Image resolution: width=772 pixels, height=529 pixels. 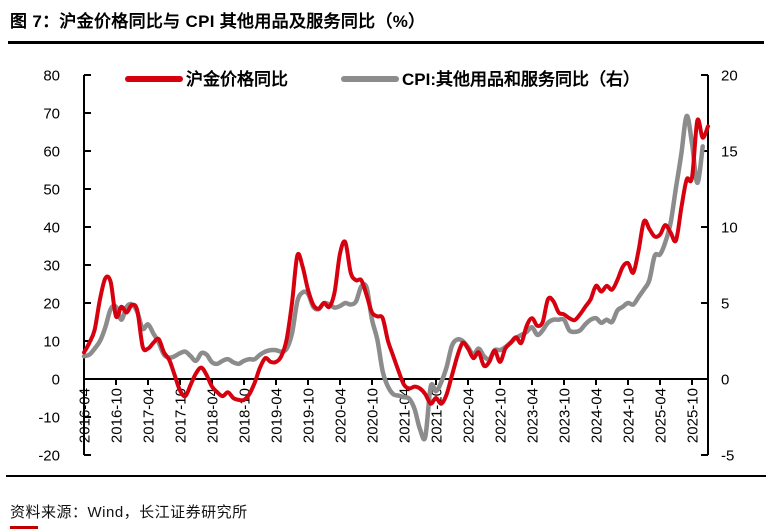 I want to click on x-tick-label: 2019-10, so click(x=309, y=415).